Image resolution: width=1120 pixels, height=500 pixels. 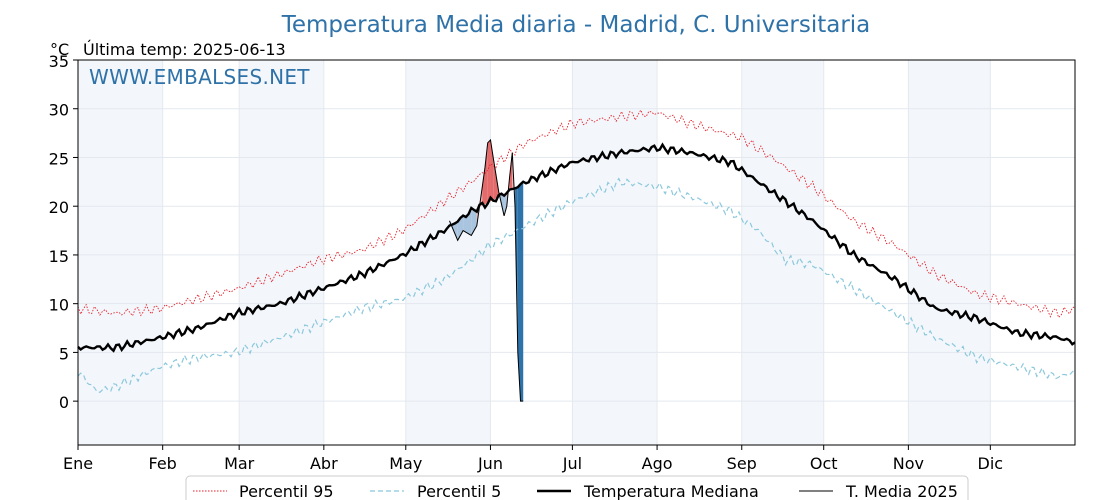 I want to click on y-tick-label: 35, so click(x=59, y=61).